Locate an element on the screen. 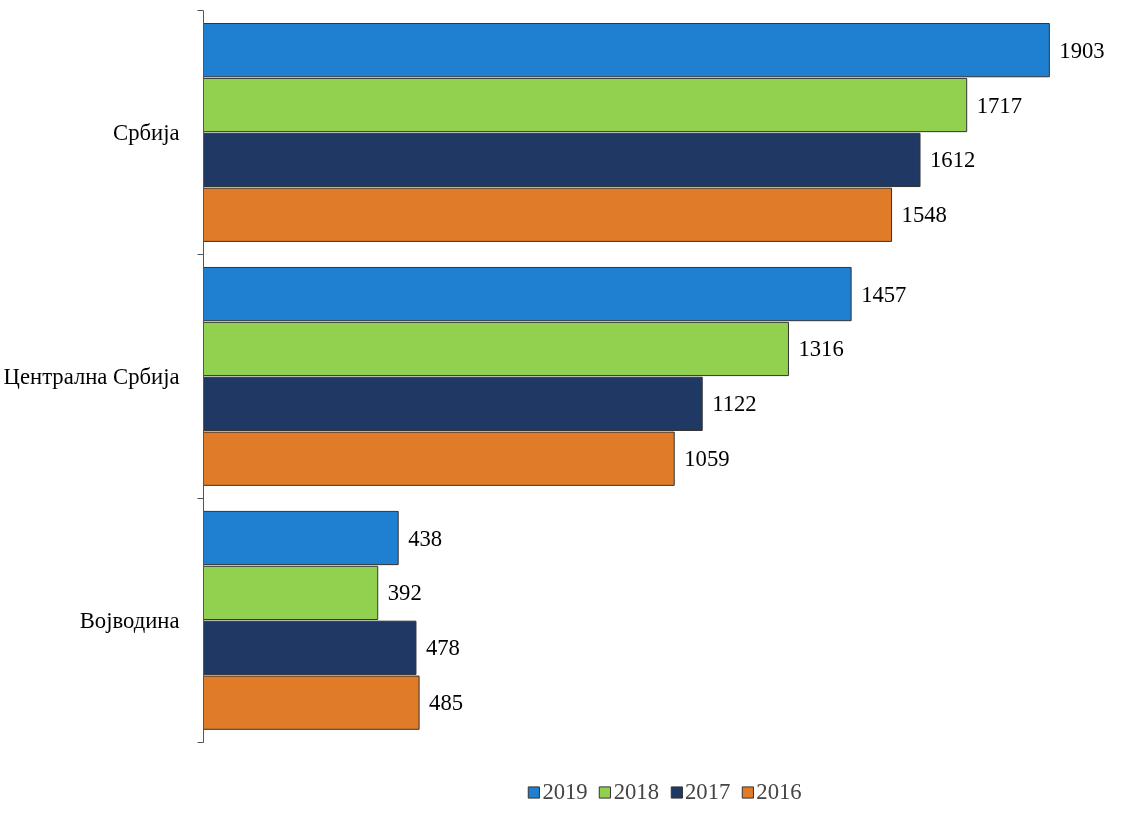 The height and width of the screenshot is (832, 1140). data-label: 478 is located at coordinates (442, 648).